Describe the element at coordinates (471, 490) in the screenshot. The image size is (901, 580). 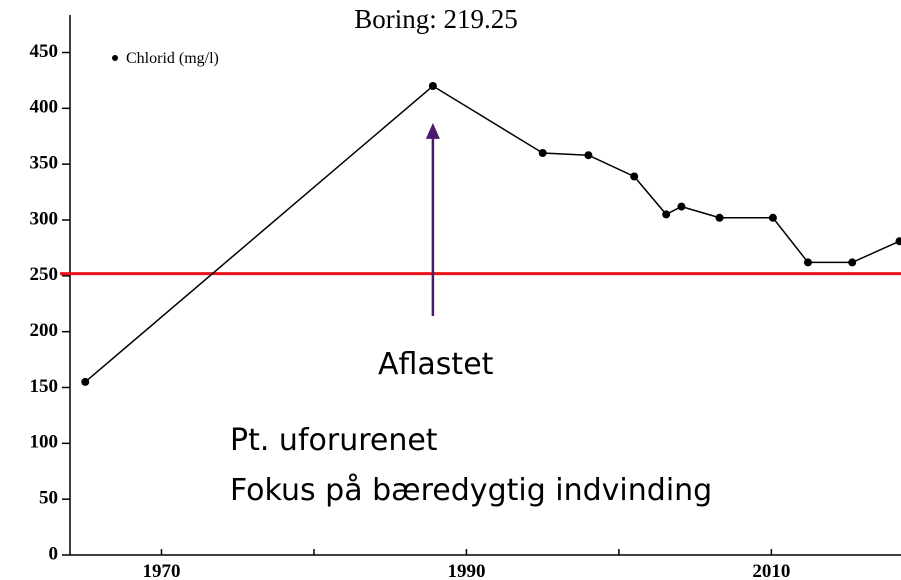
I see `annotation: Fokus på bæredygtig indvinding` at that location.